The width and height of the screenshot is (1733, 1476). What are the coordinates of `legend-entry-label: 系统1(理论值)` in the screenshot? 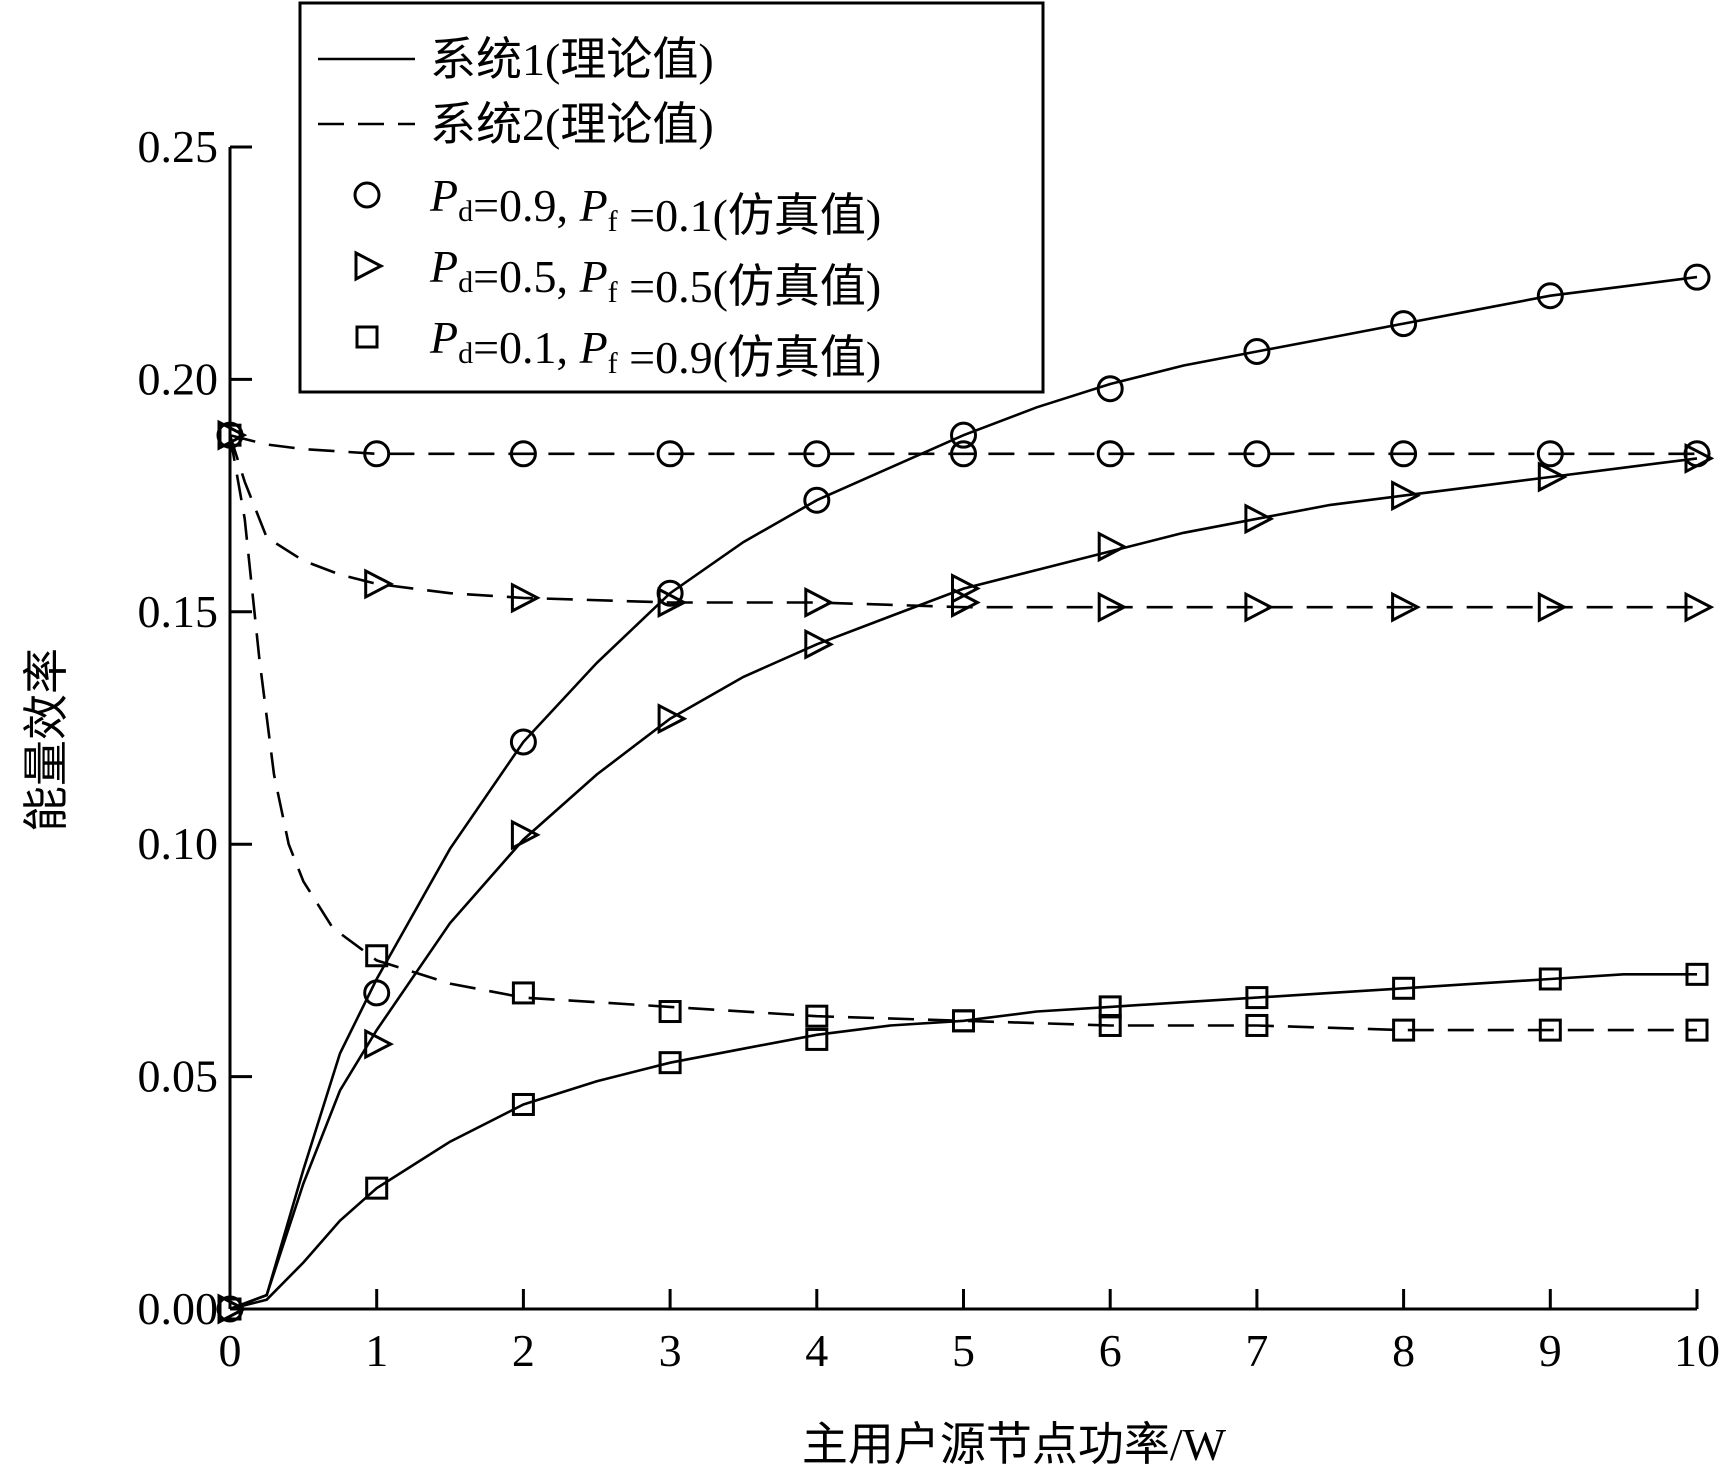 It's located at (572, 59).